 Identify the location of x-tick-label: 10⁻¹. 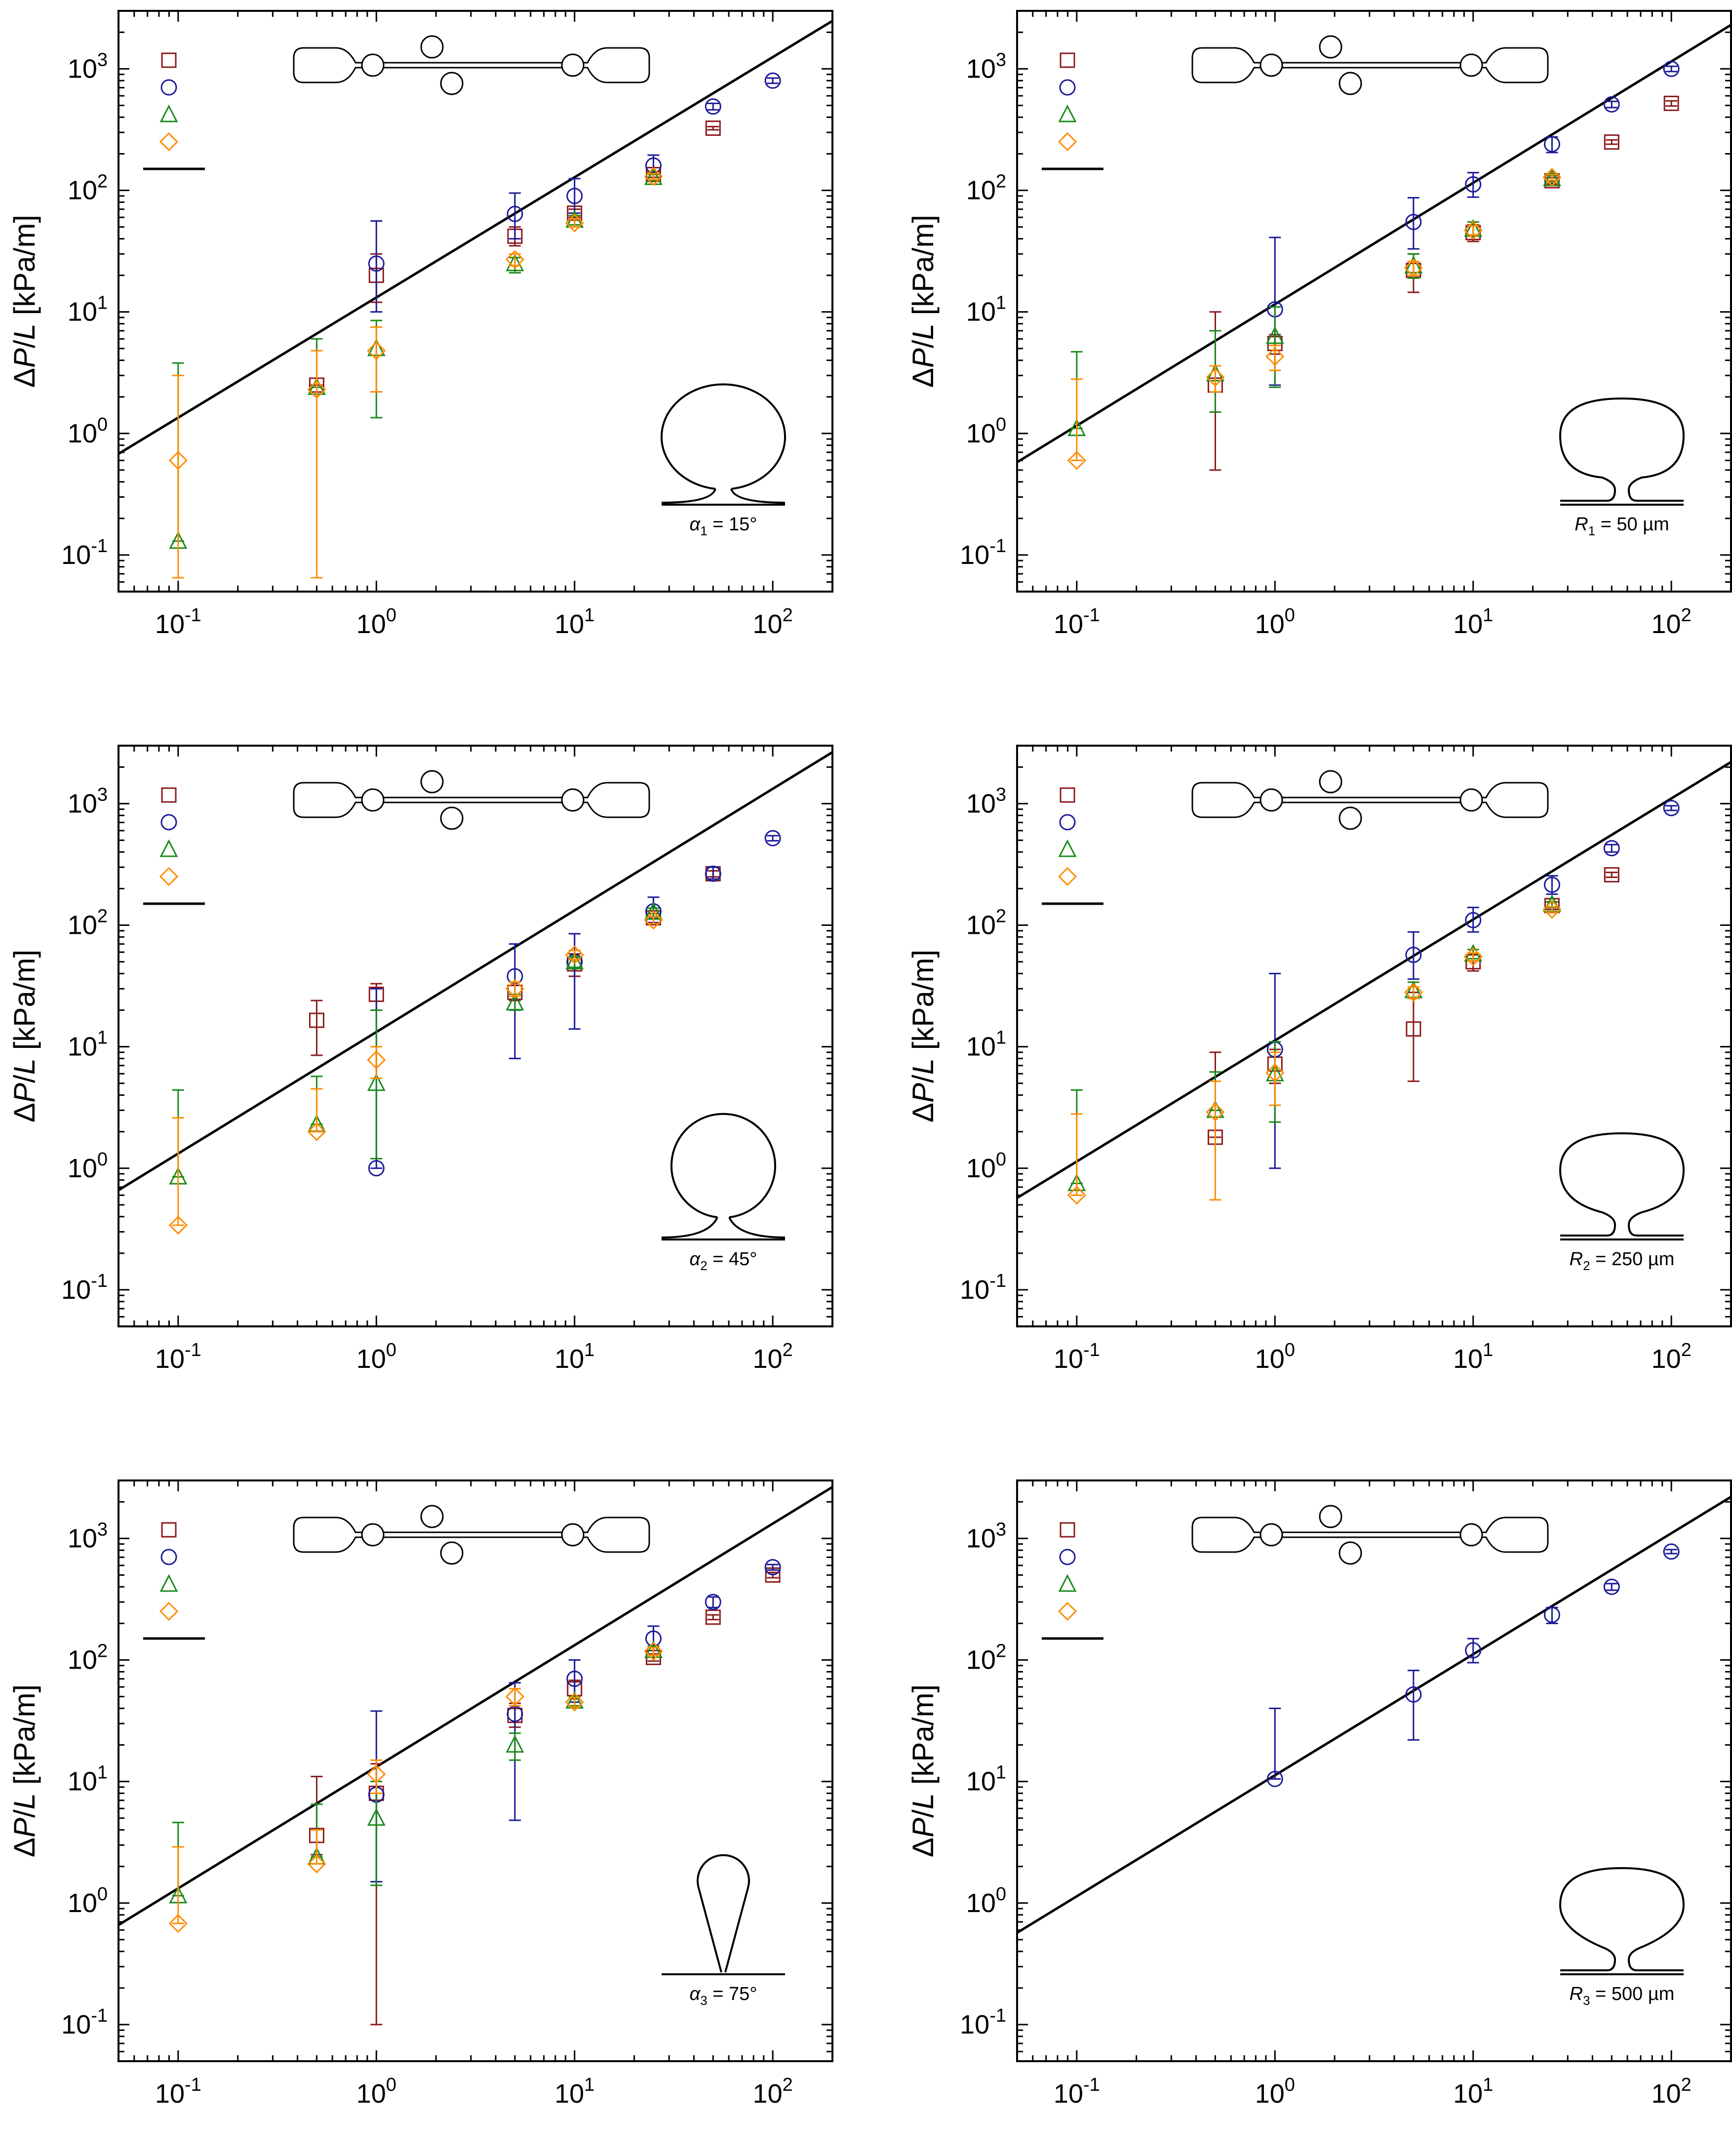
(178, 2092).